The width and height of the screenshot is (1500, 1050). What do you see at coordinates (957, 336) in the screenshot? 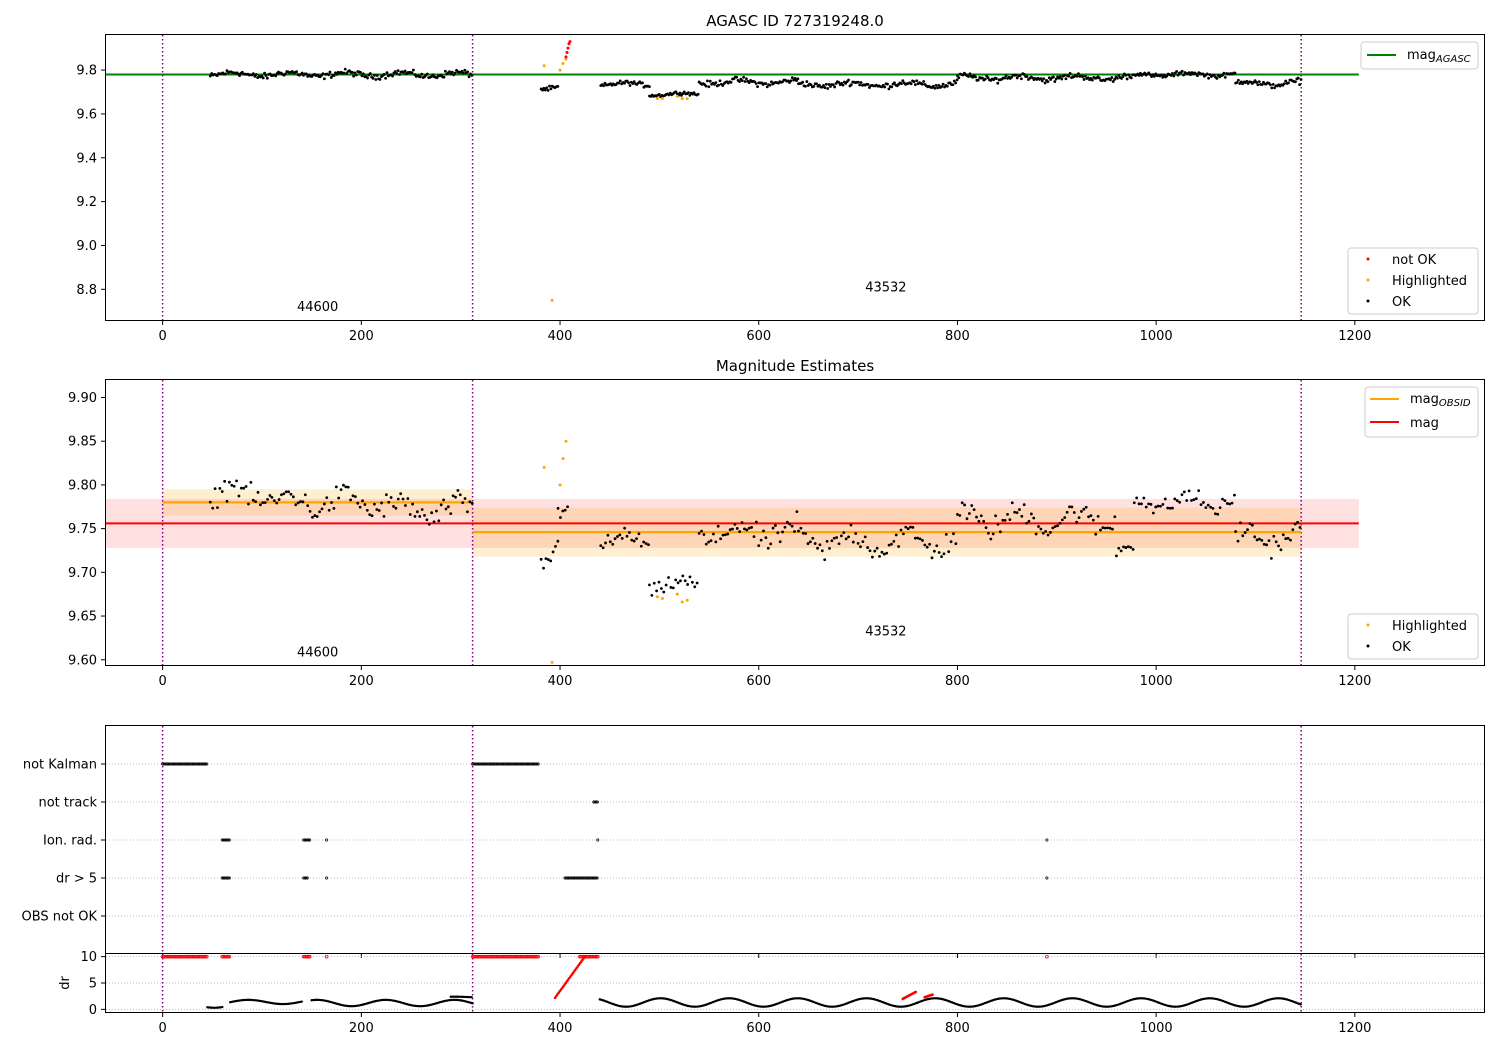
I see `x-tick-label: 800` at bounding box center [957, 336].